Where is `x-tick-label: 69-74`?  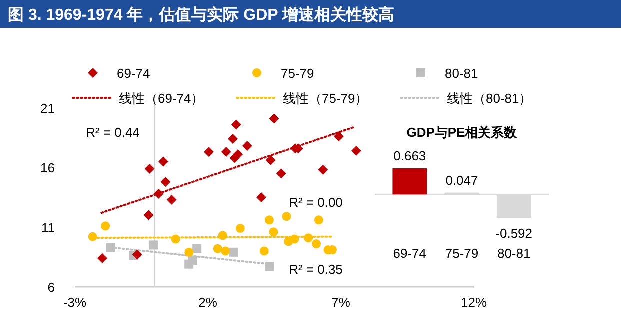
x-tick-label: 69-74 is located at coordinates (410, 253).